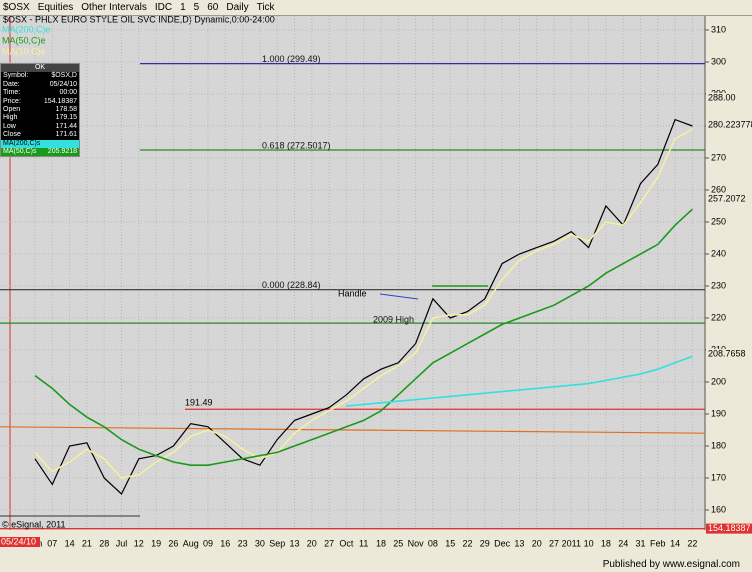 The image size is (752, 572). What do you see at coordinates (718, 253) in the screenshot?
I see `y-tick-label: 240` at bounding box center [718, 253].